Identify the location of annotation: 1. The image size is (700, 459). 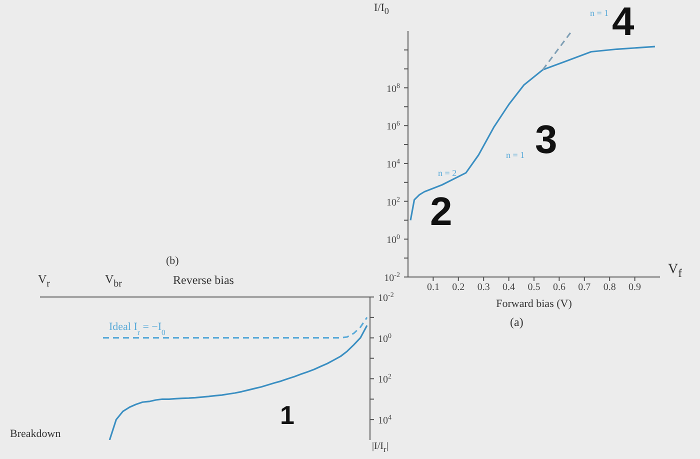
(287, 415).